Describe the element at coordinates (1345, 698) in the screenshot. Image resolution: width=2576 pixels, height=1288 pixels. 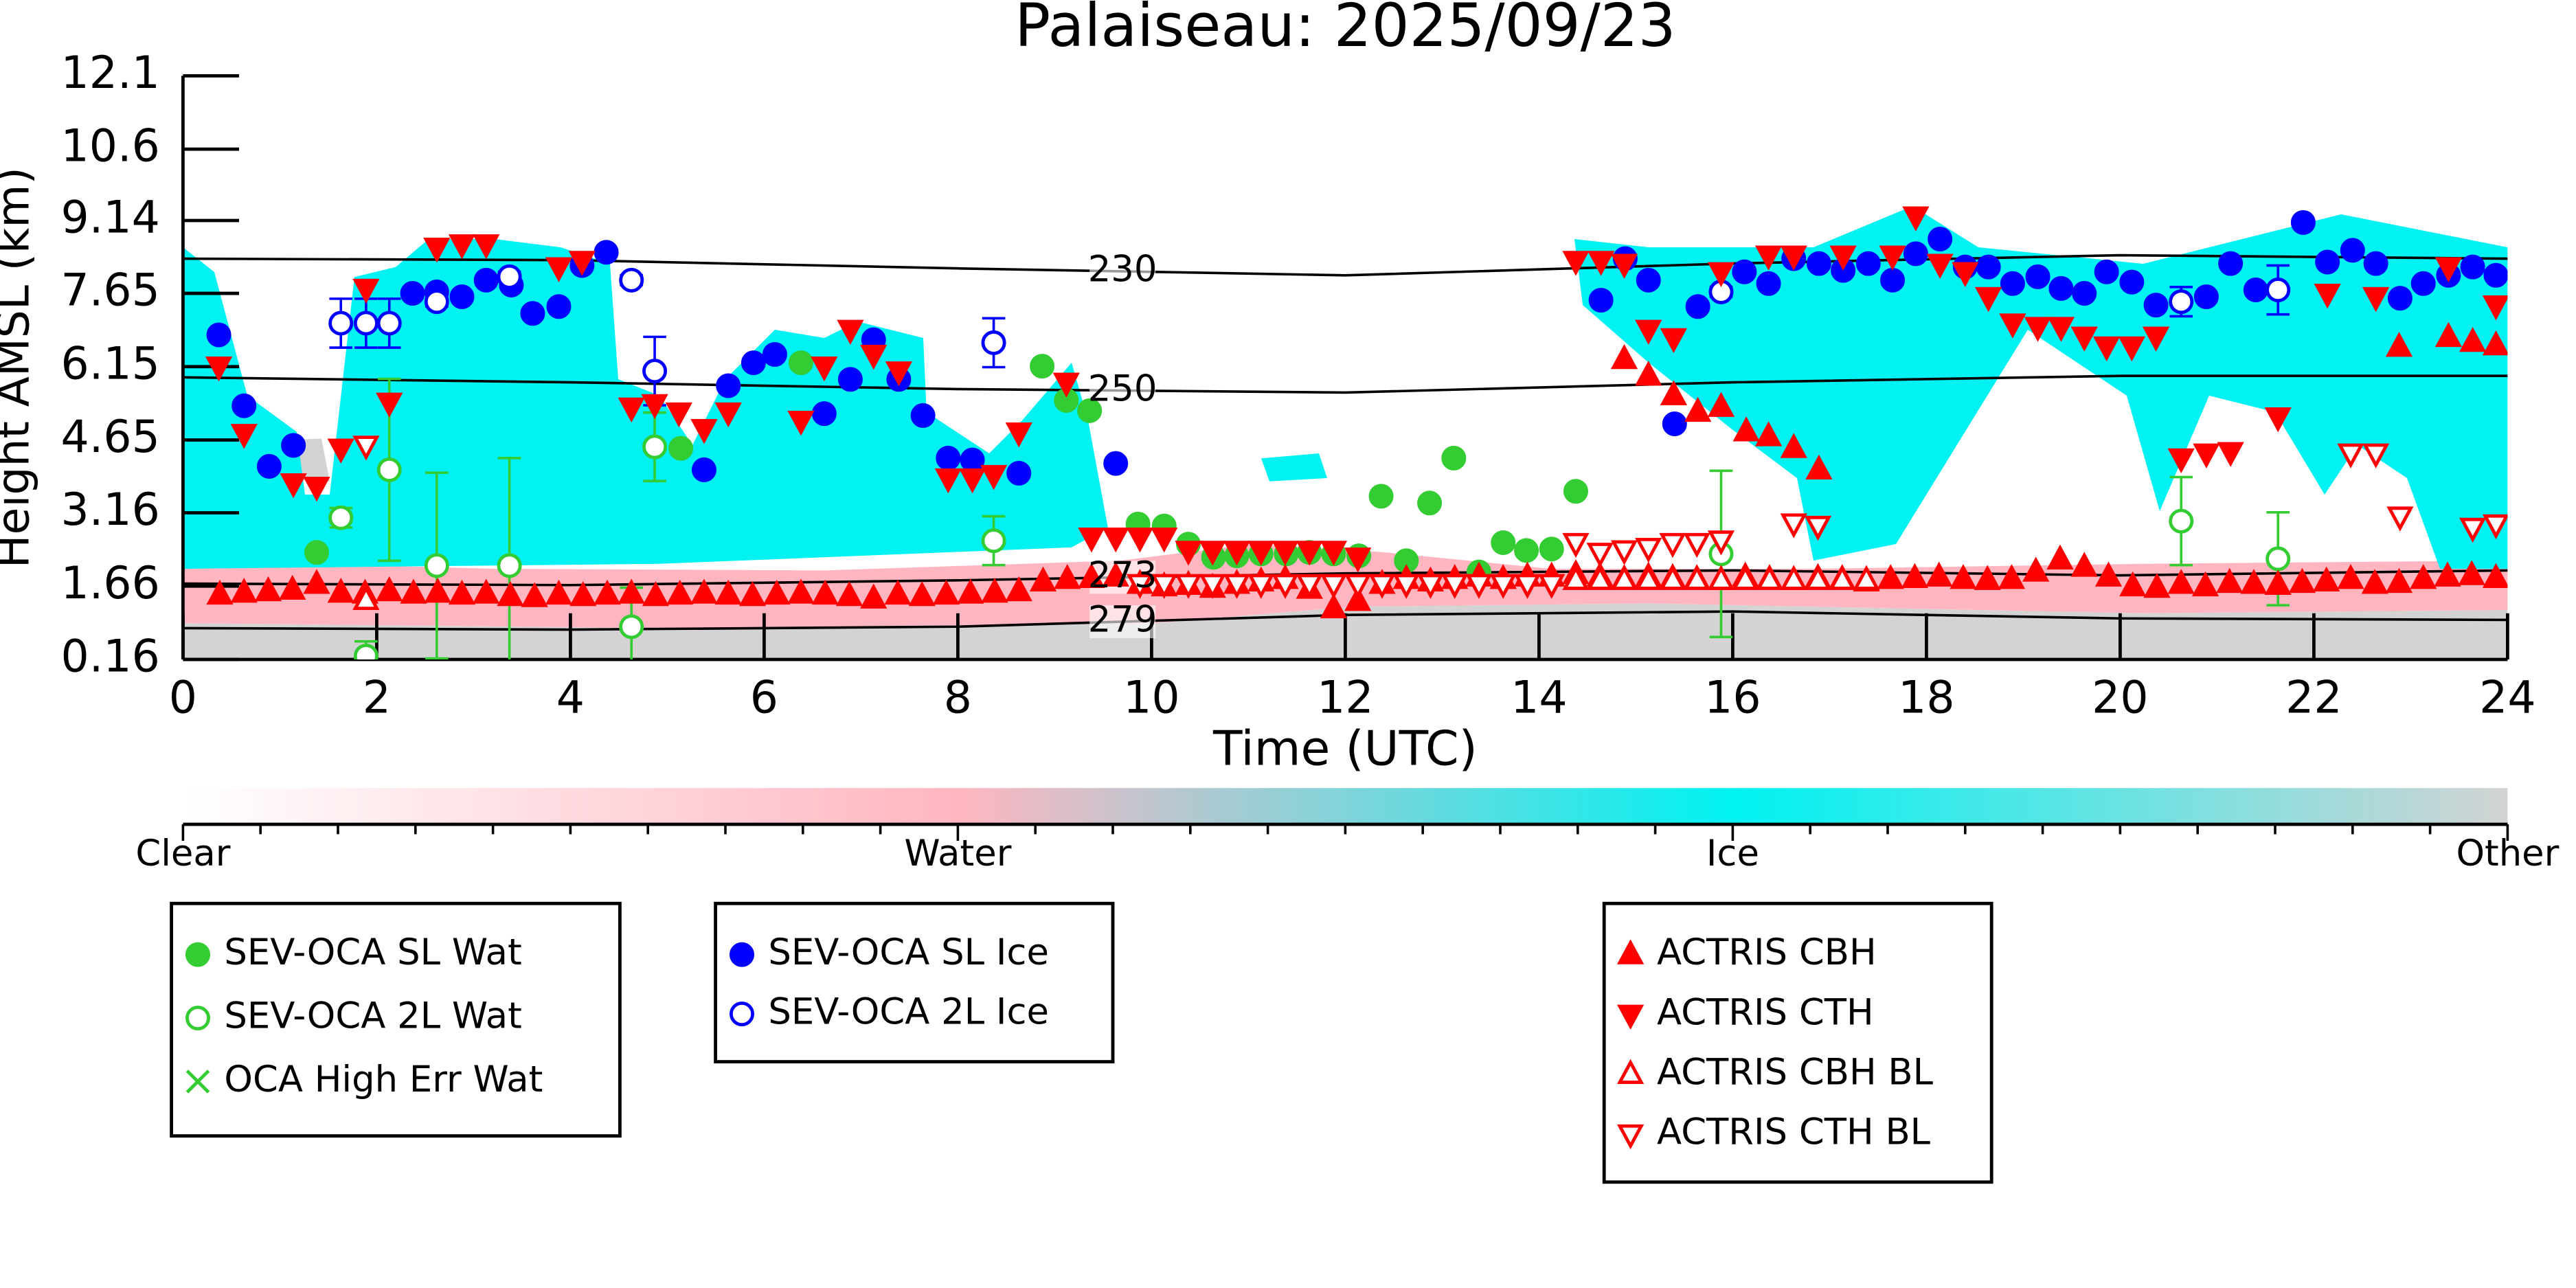
I see `x-tick-label: 12` at that location.